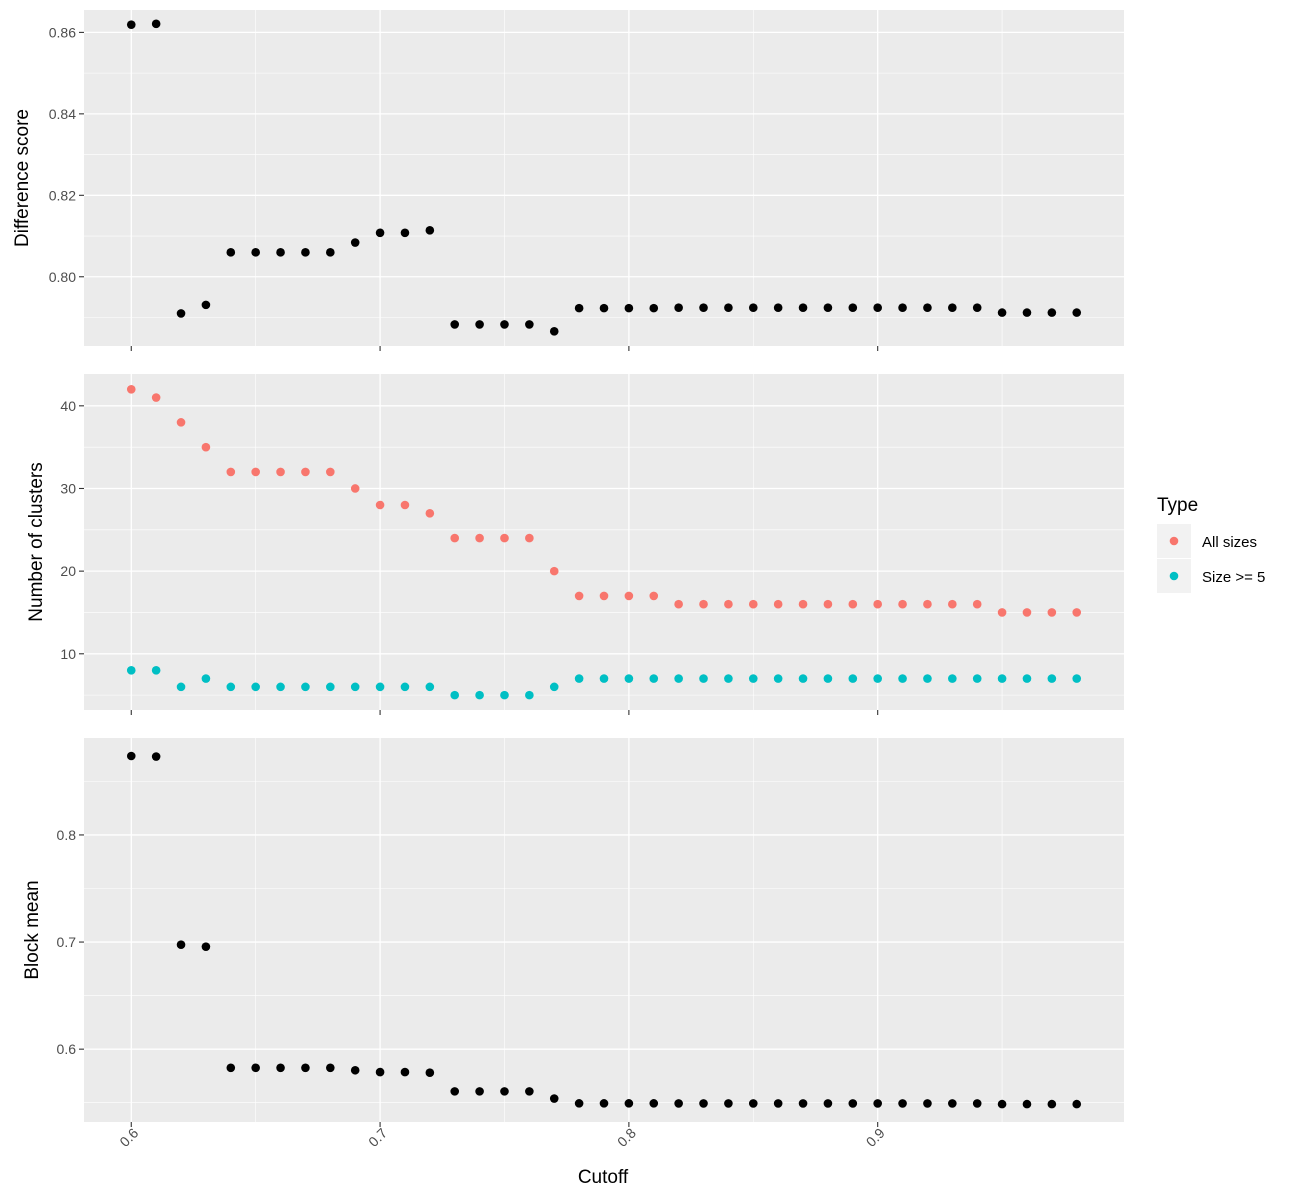 This screenshot has width=1300, height=1200. I want to click on legend: Type All sizes Size >= 5, so click(1211, 544).